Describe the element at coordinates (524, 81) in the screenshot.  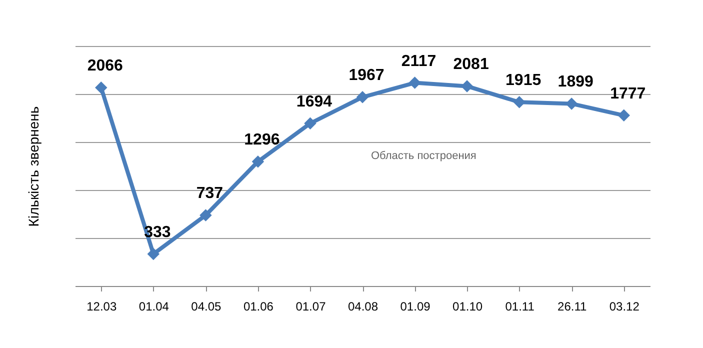
I see `data-label: 1915` at that location.